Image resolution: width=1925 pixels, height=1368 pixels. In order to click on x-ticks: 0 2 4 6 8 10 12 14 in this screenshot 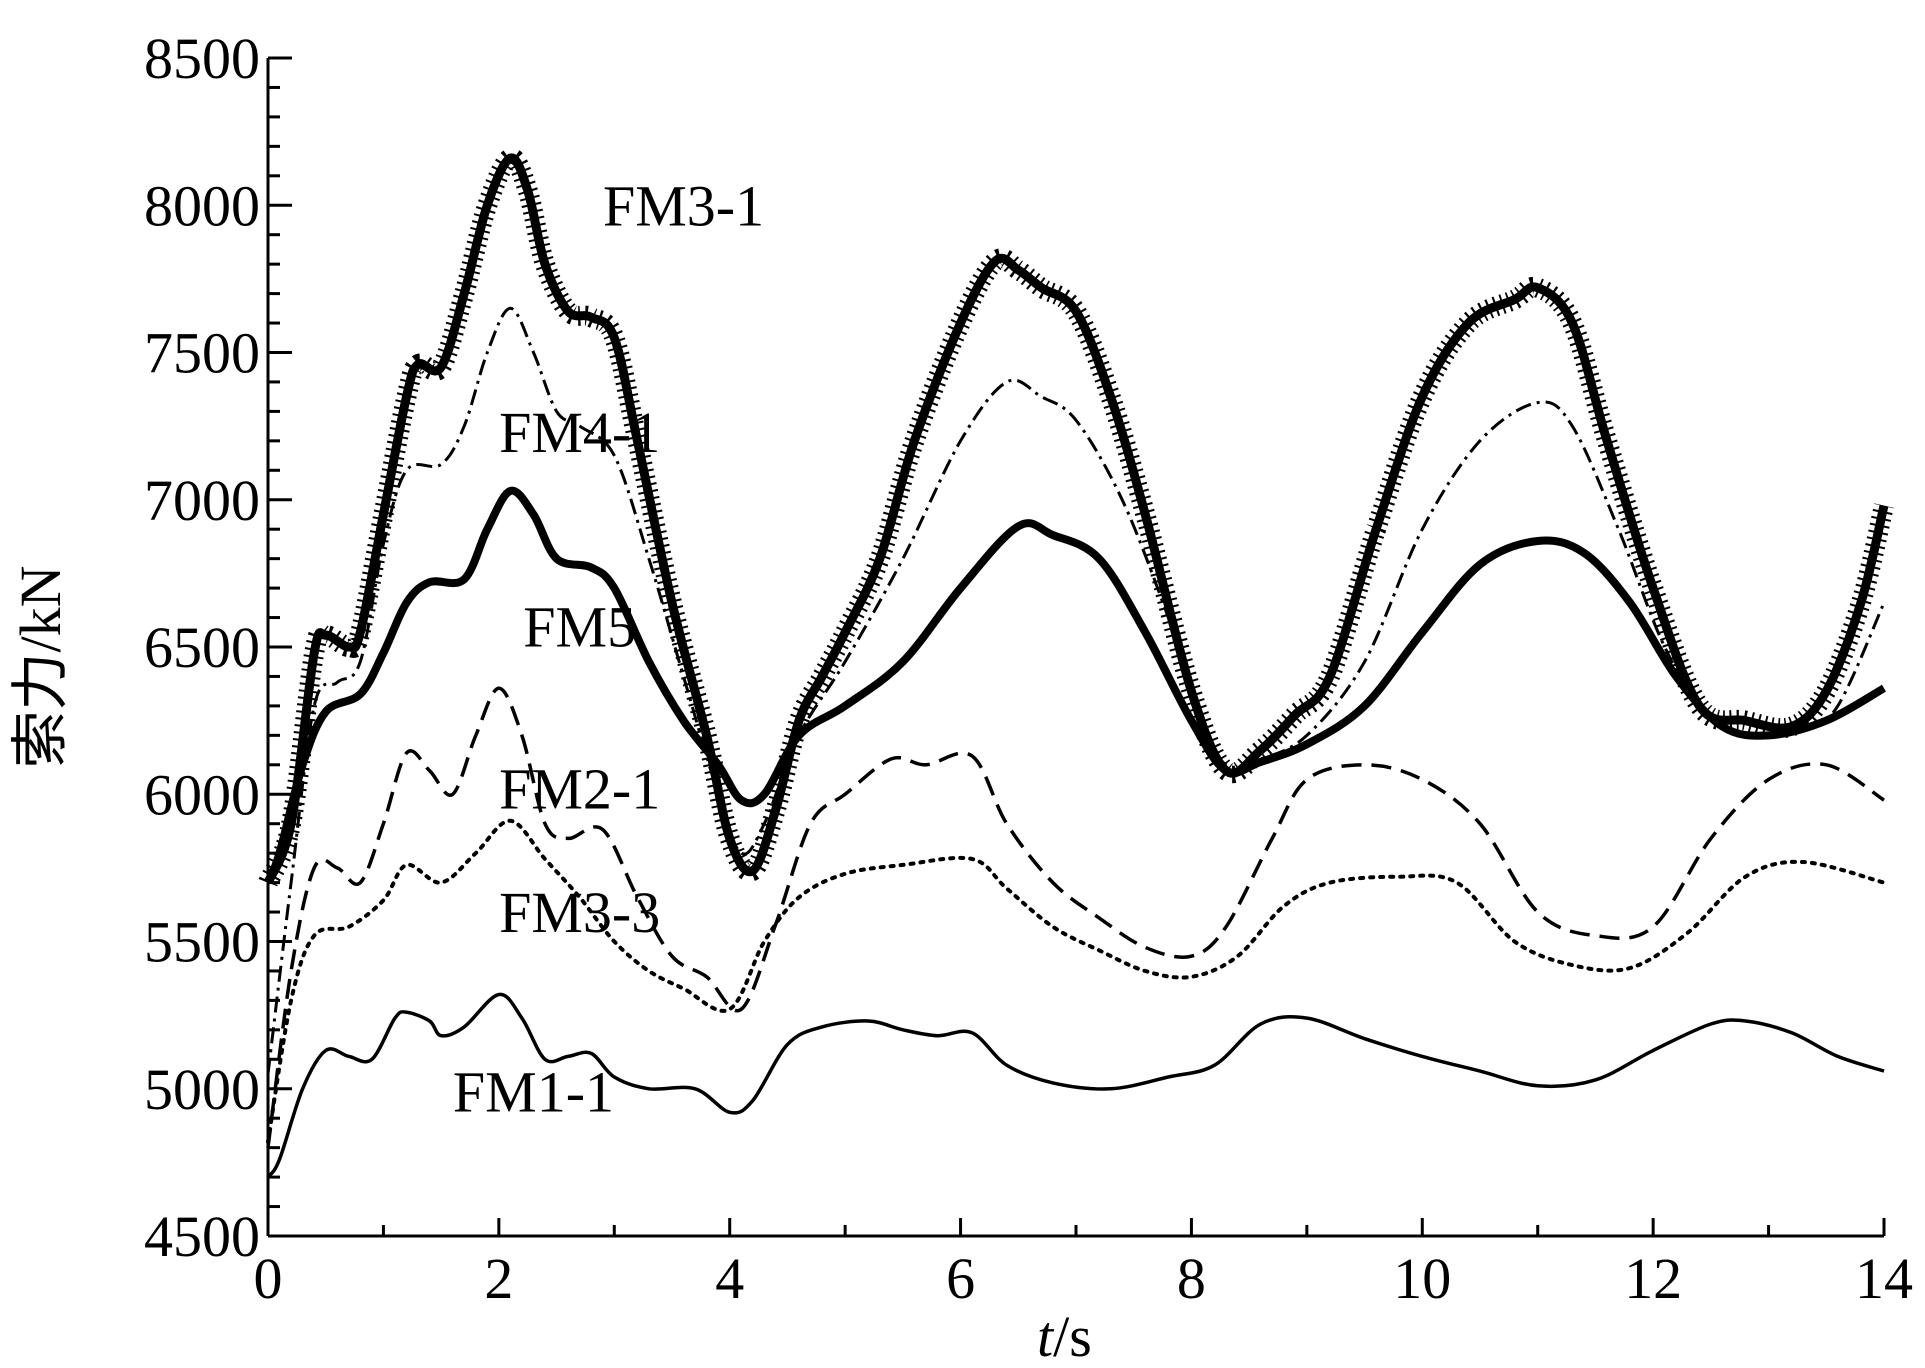, I will do `click(1083, 1264)`.